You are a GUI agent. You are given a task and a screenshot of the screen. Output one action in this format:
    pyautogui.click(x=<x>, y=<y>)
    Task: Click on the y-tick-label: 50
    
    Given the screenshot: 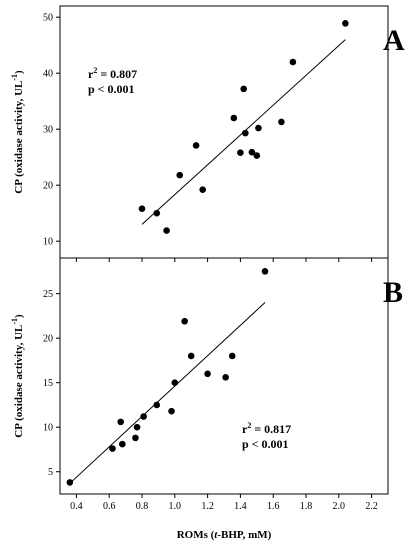 What is the action you would take?
    pyautogui.click(x=48, y=18)
    